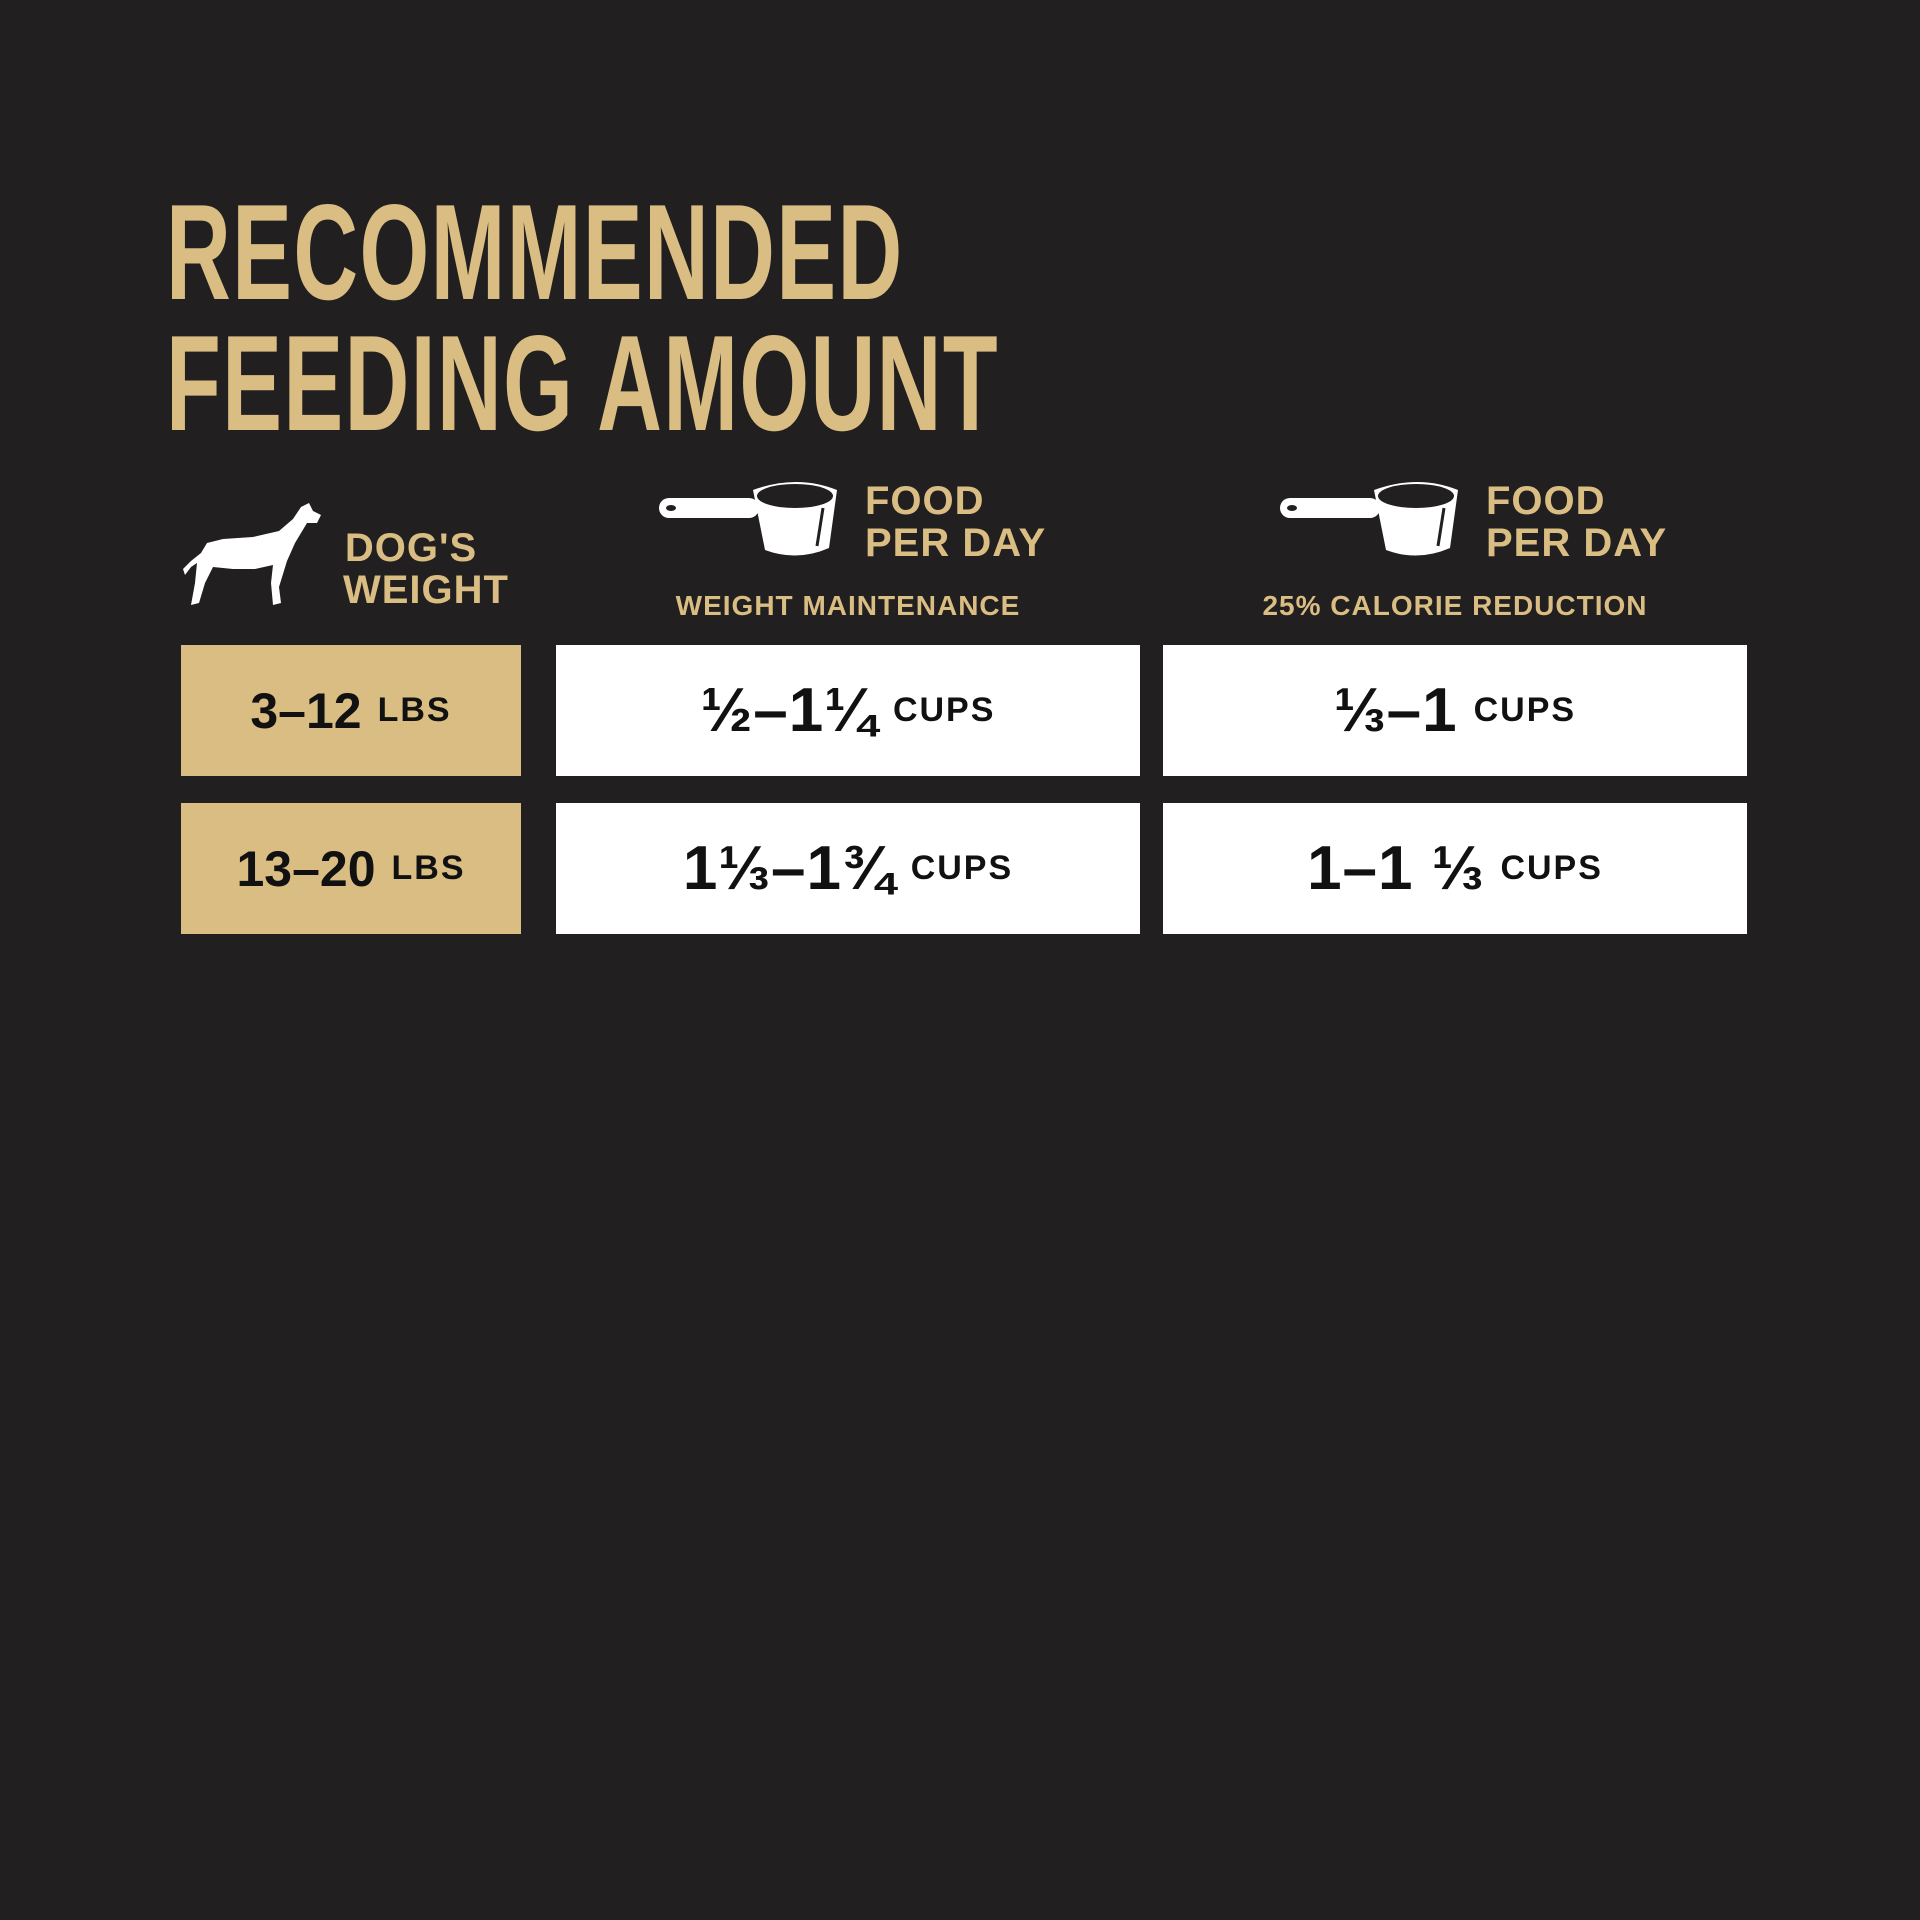 This screenshot has width=1920, height=1920. What do you see at coordinates (306, 868) in the screenshot?
I see `weight-value: 13–20` at bounding box center [306, 868].